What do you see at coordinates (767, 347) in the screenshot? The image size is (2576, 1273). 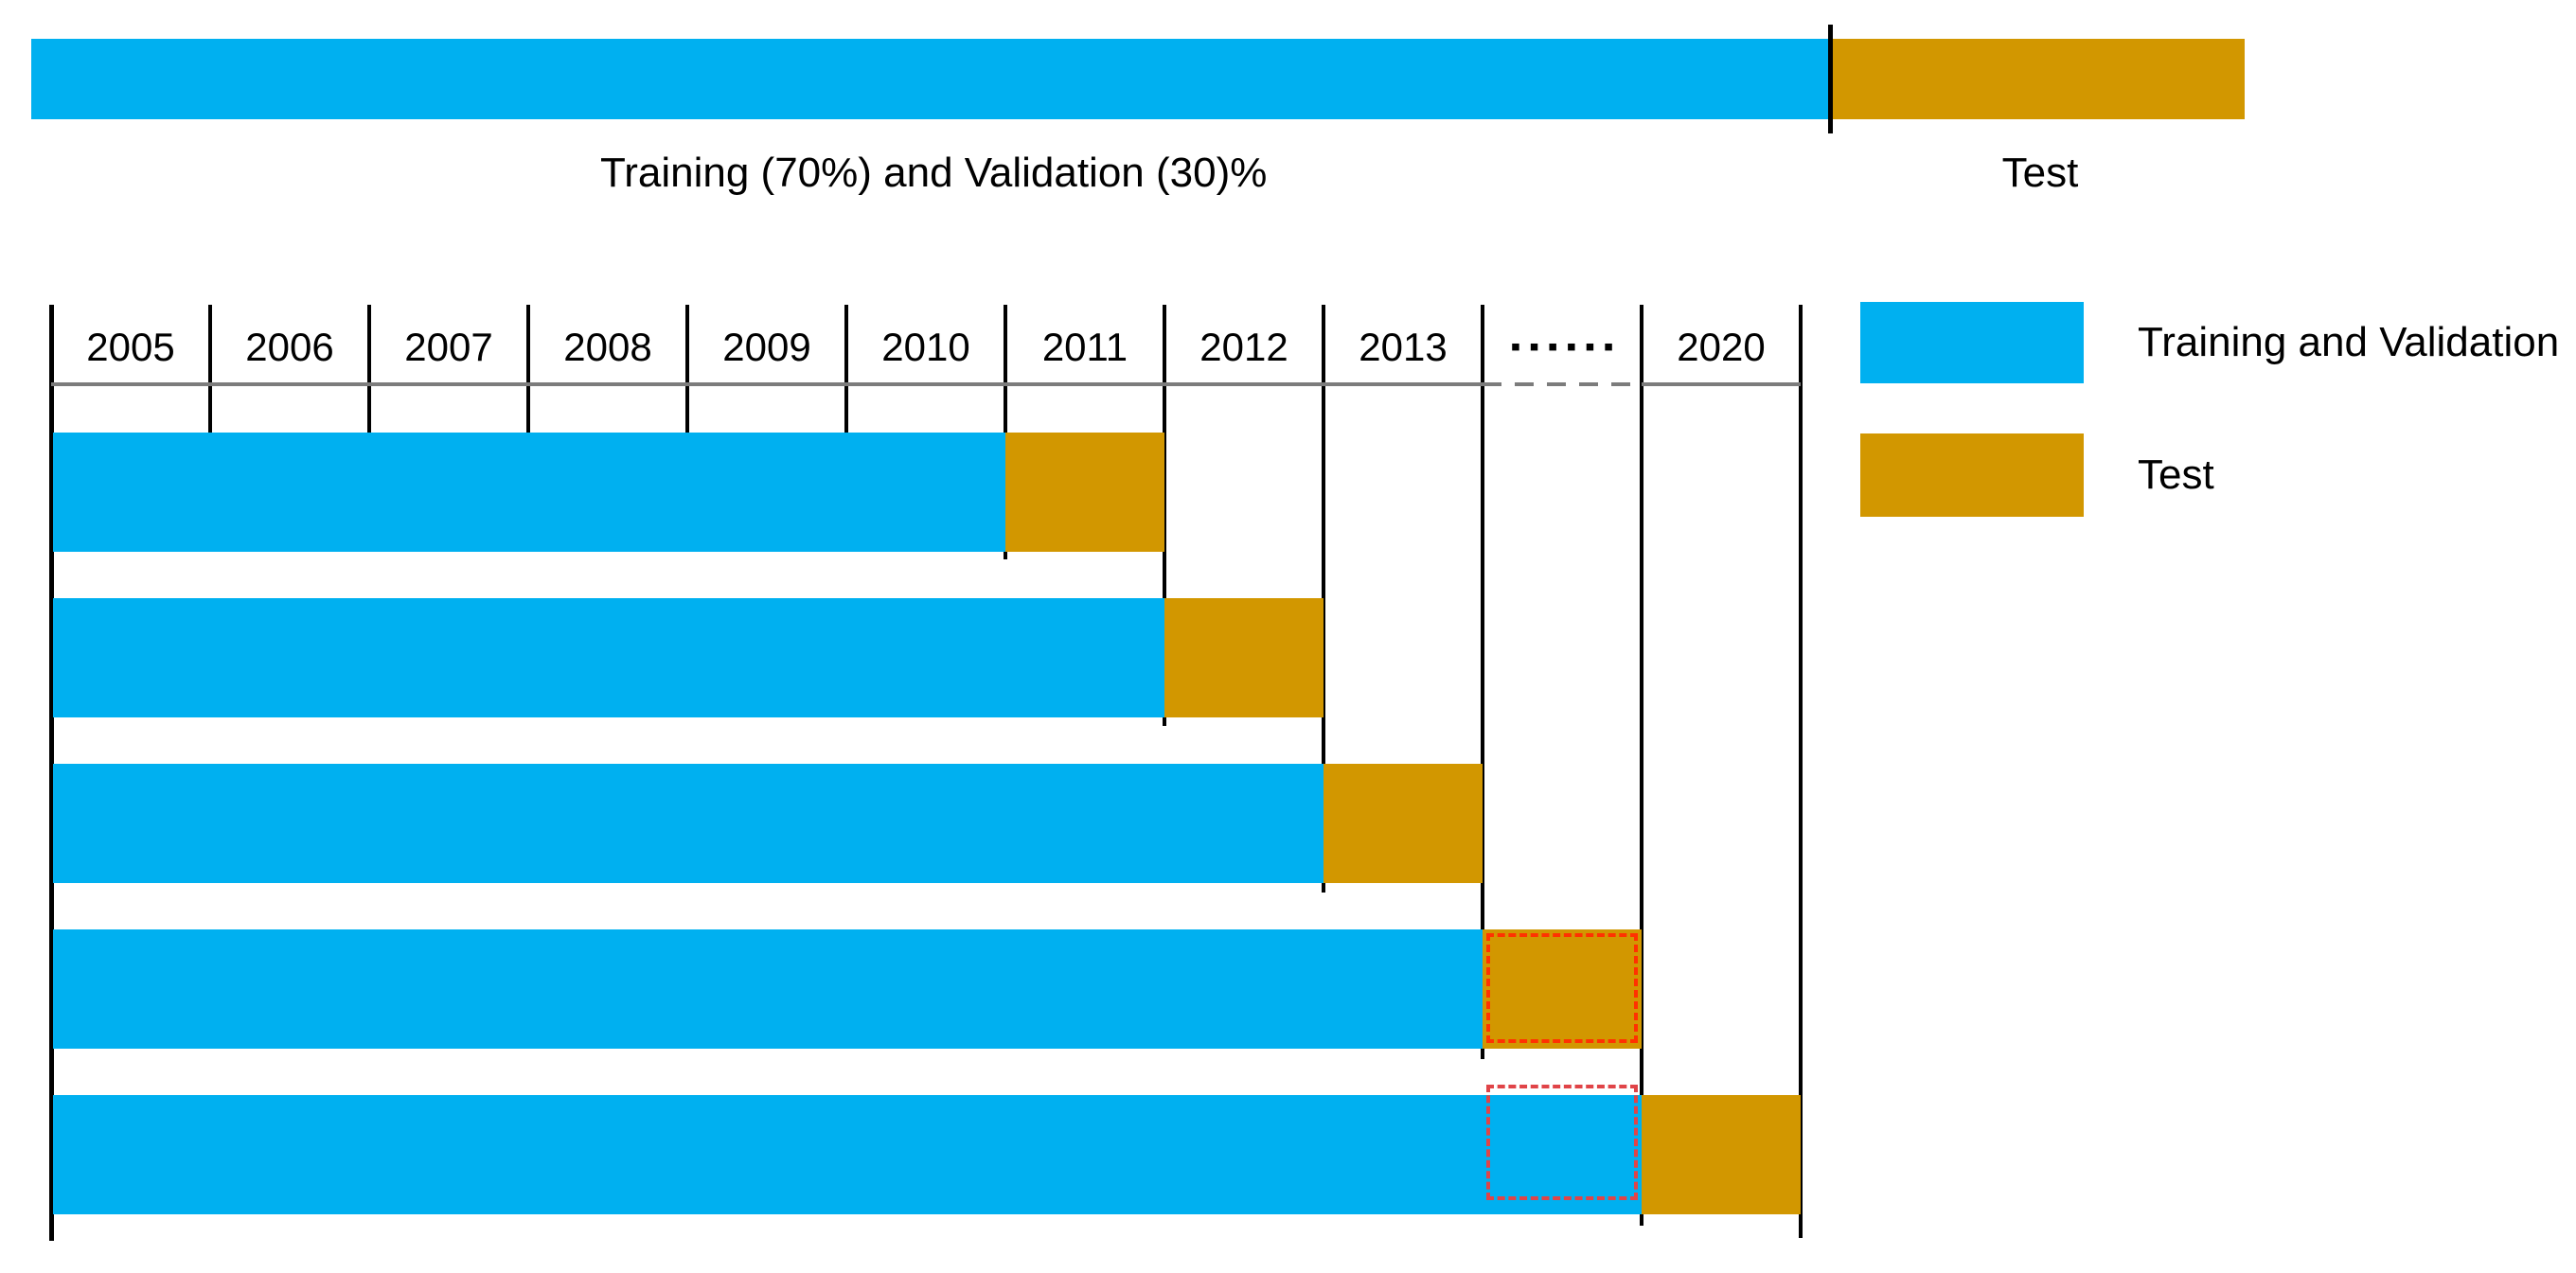 I see `year-label-2009: 2009` at bounding box center [767, 347].